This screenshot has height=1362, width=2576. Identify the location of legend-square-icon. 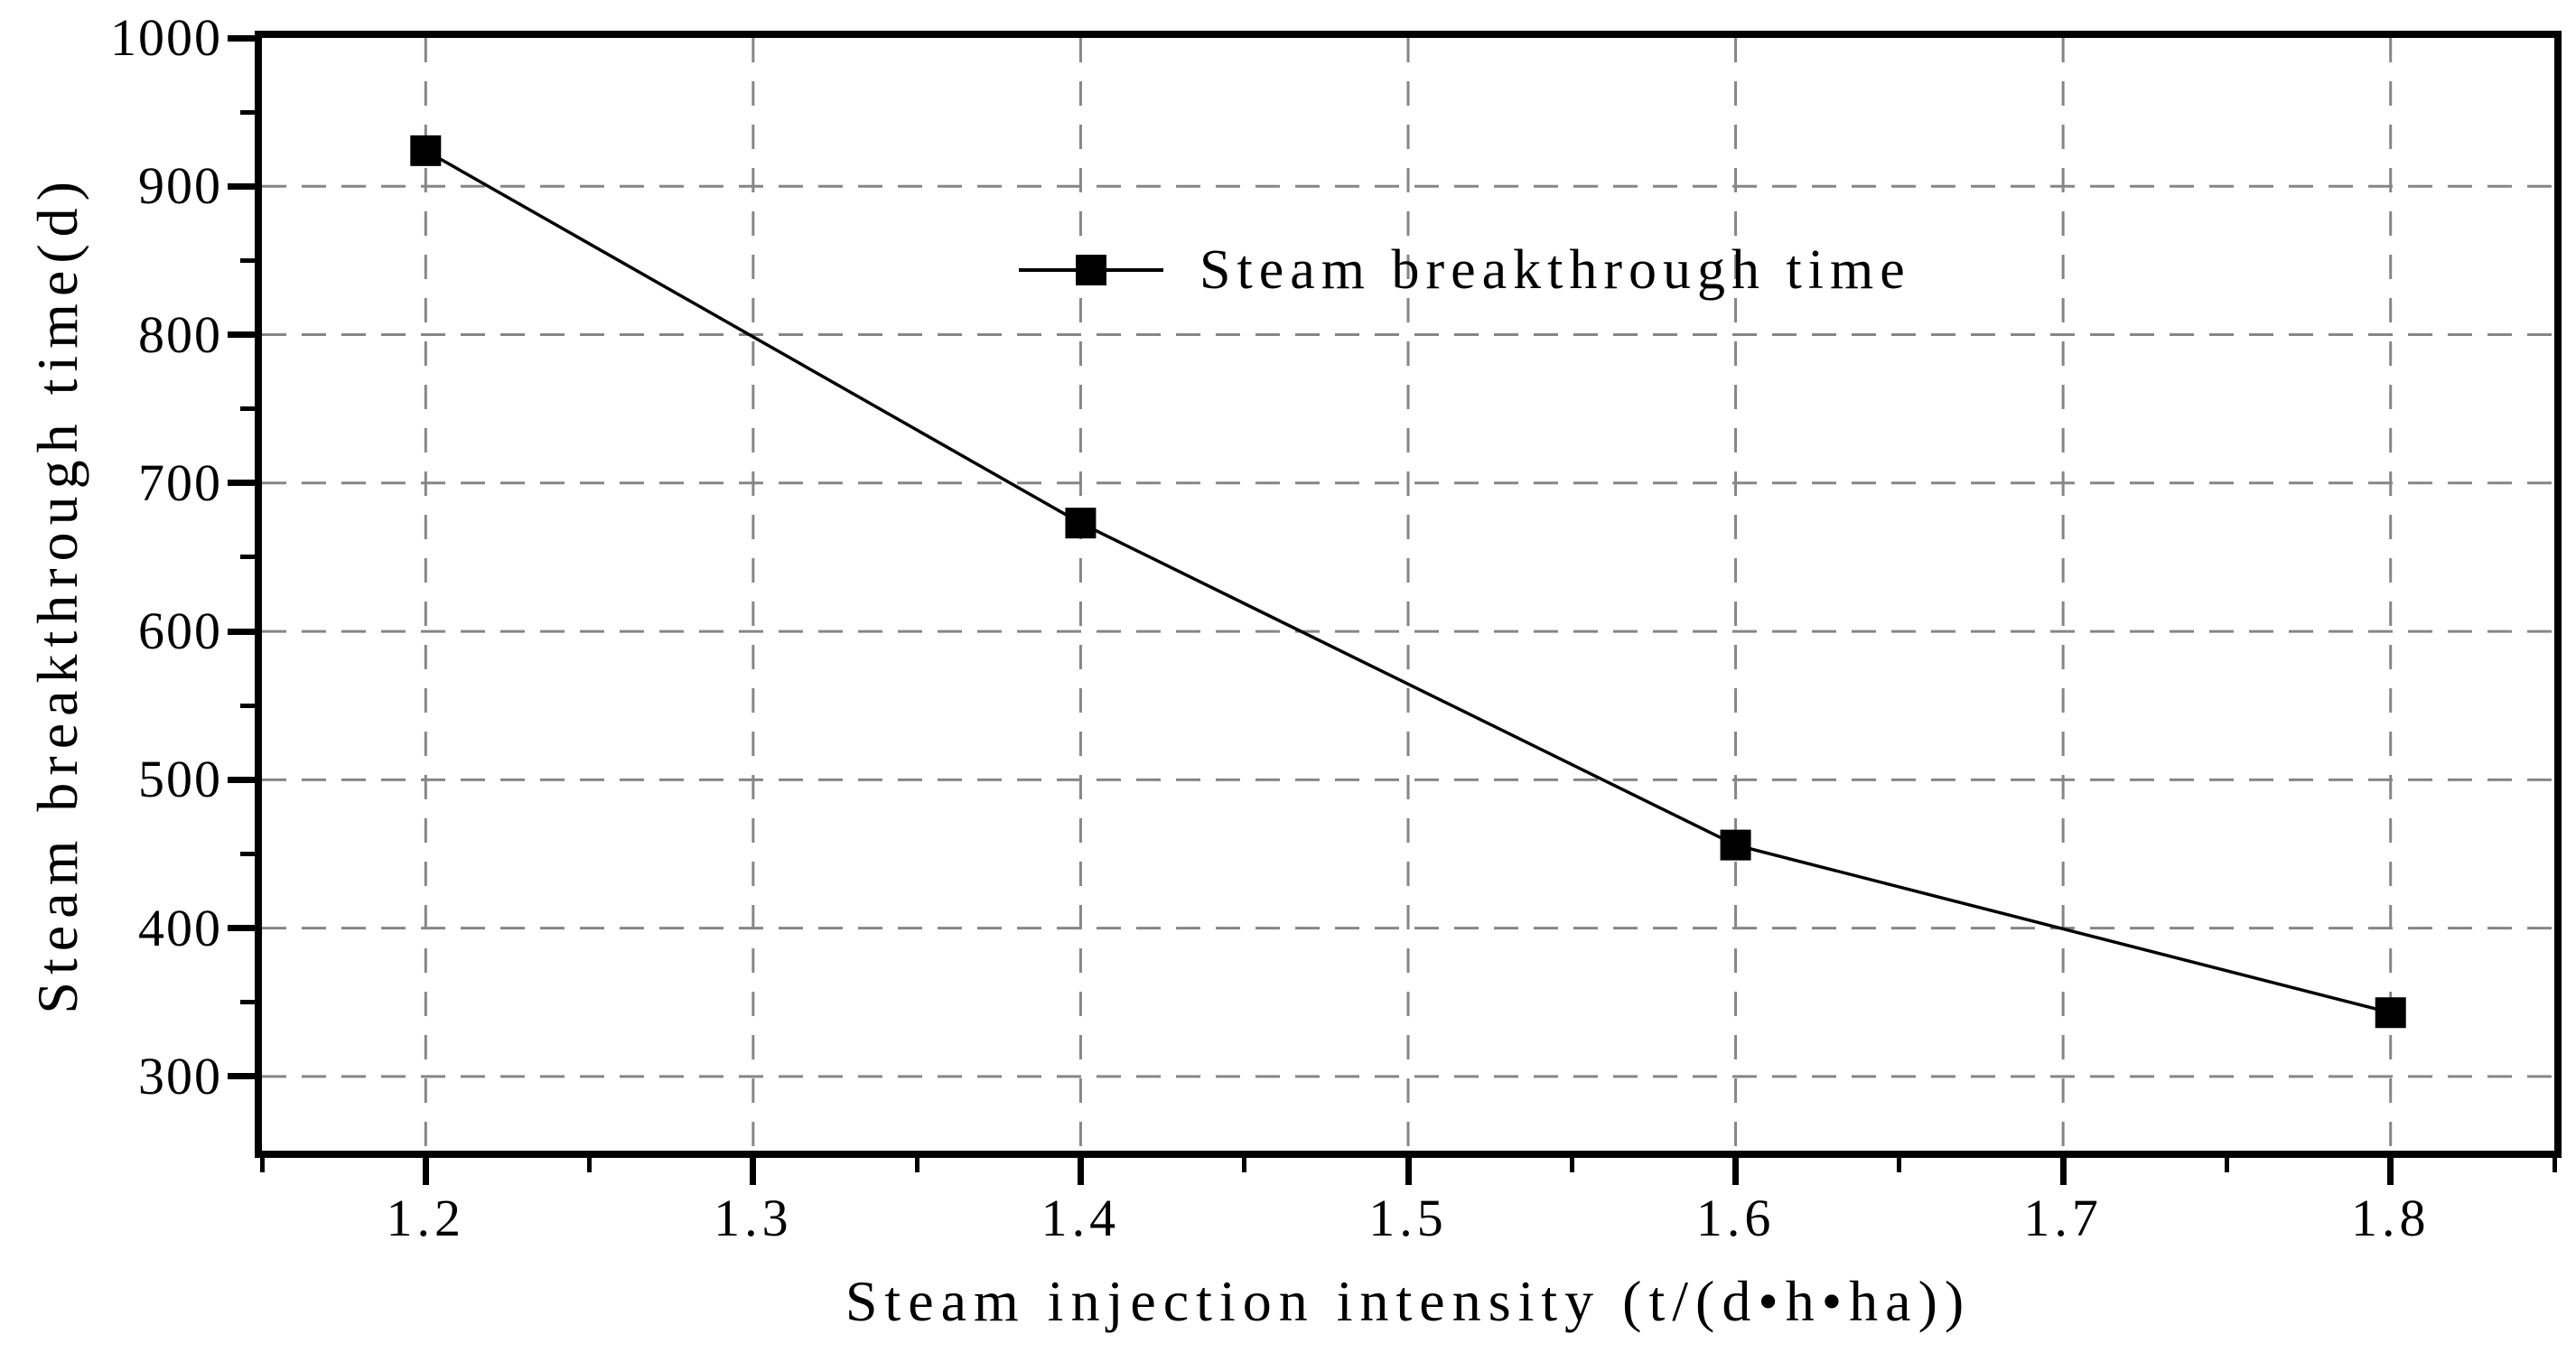
(1091, 270).